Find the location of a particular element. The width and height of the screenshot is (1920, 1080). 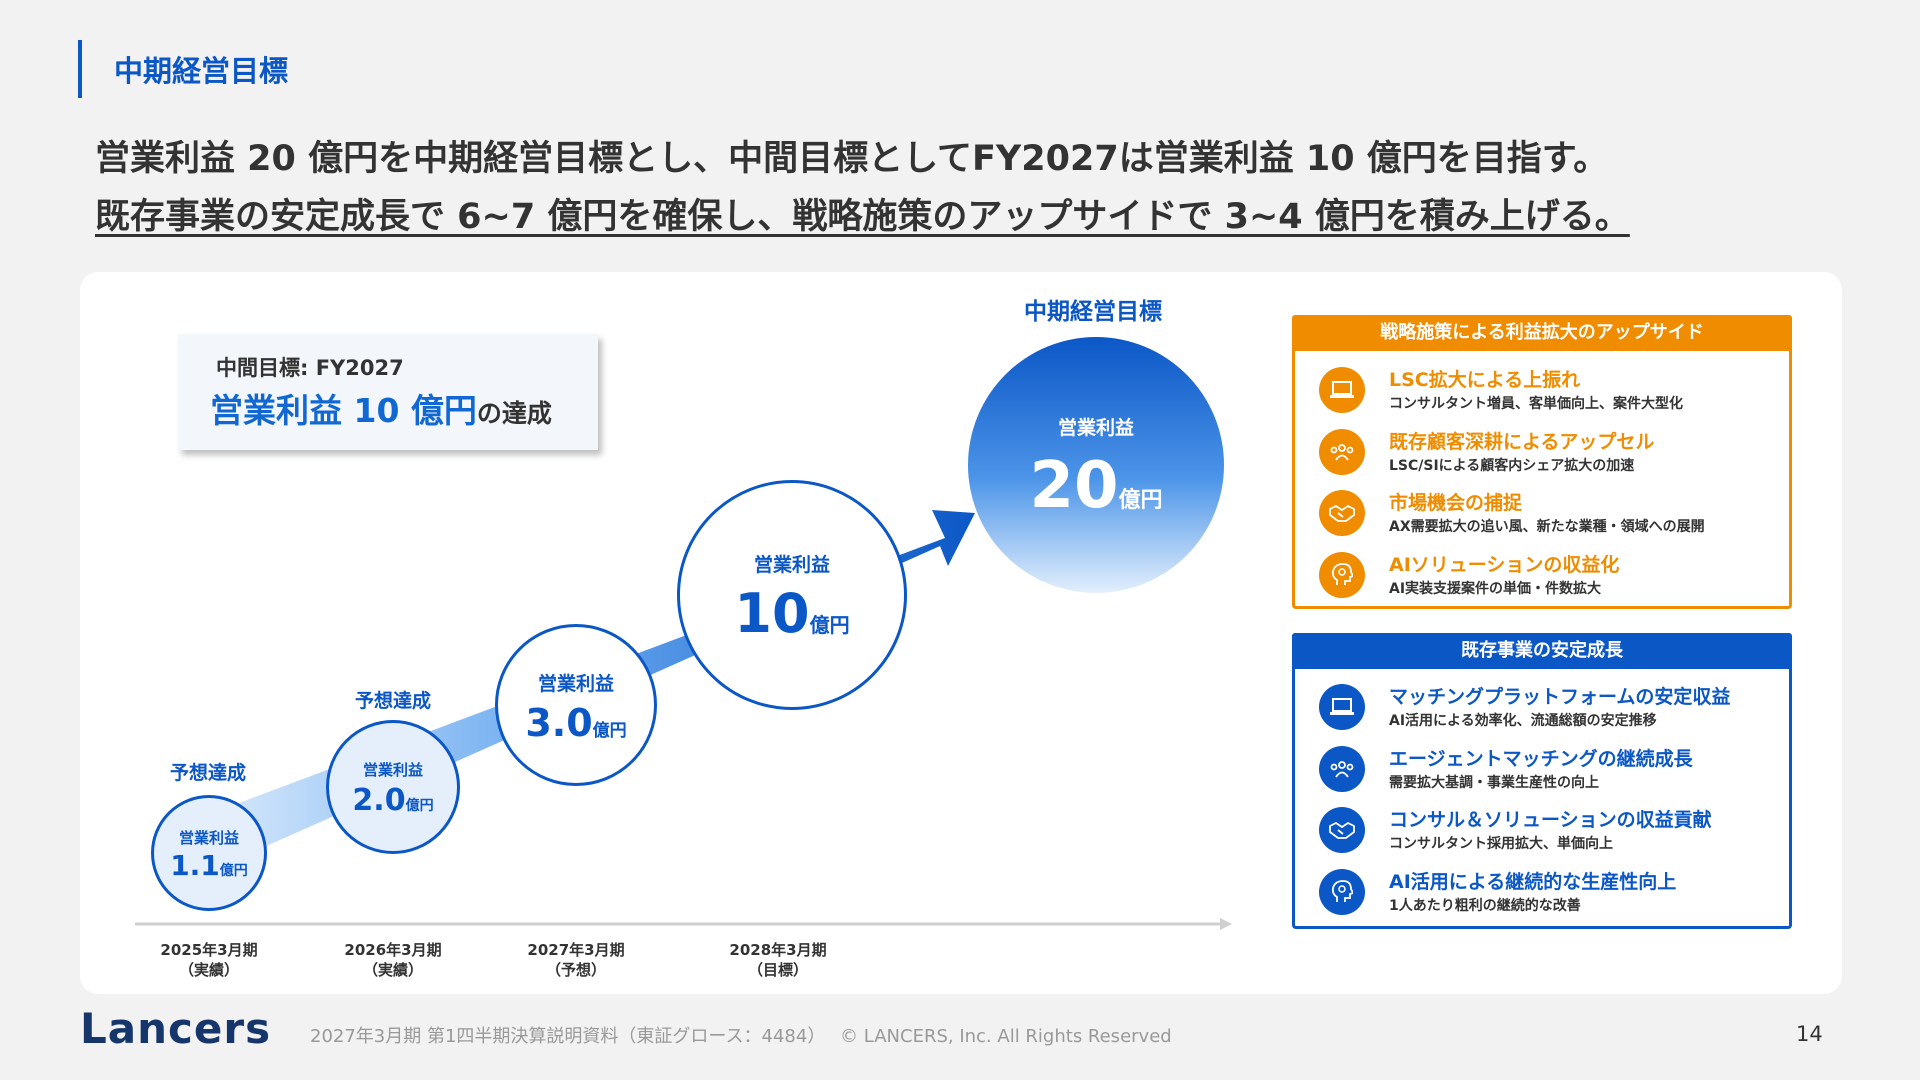

x-label-3: 2027年3月期 （予想） is located at coordinates (576, 960).